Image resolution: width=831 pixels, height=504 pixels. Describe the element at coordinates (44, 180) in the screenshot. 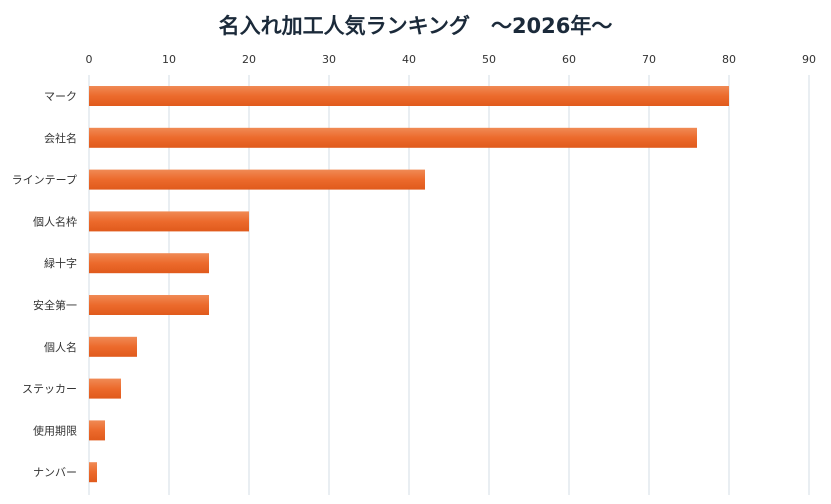

I see `category-label: ラインテープ` at that location.